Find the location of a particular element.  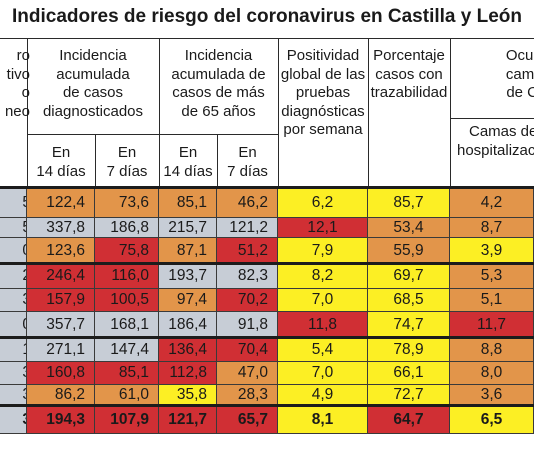

table-row: 0123,675,887,151,27,955,93,9 is located at coordinates (267, 251).